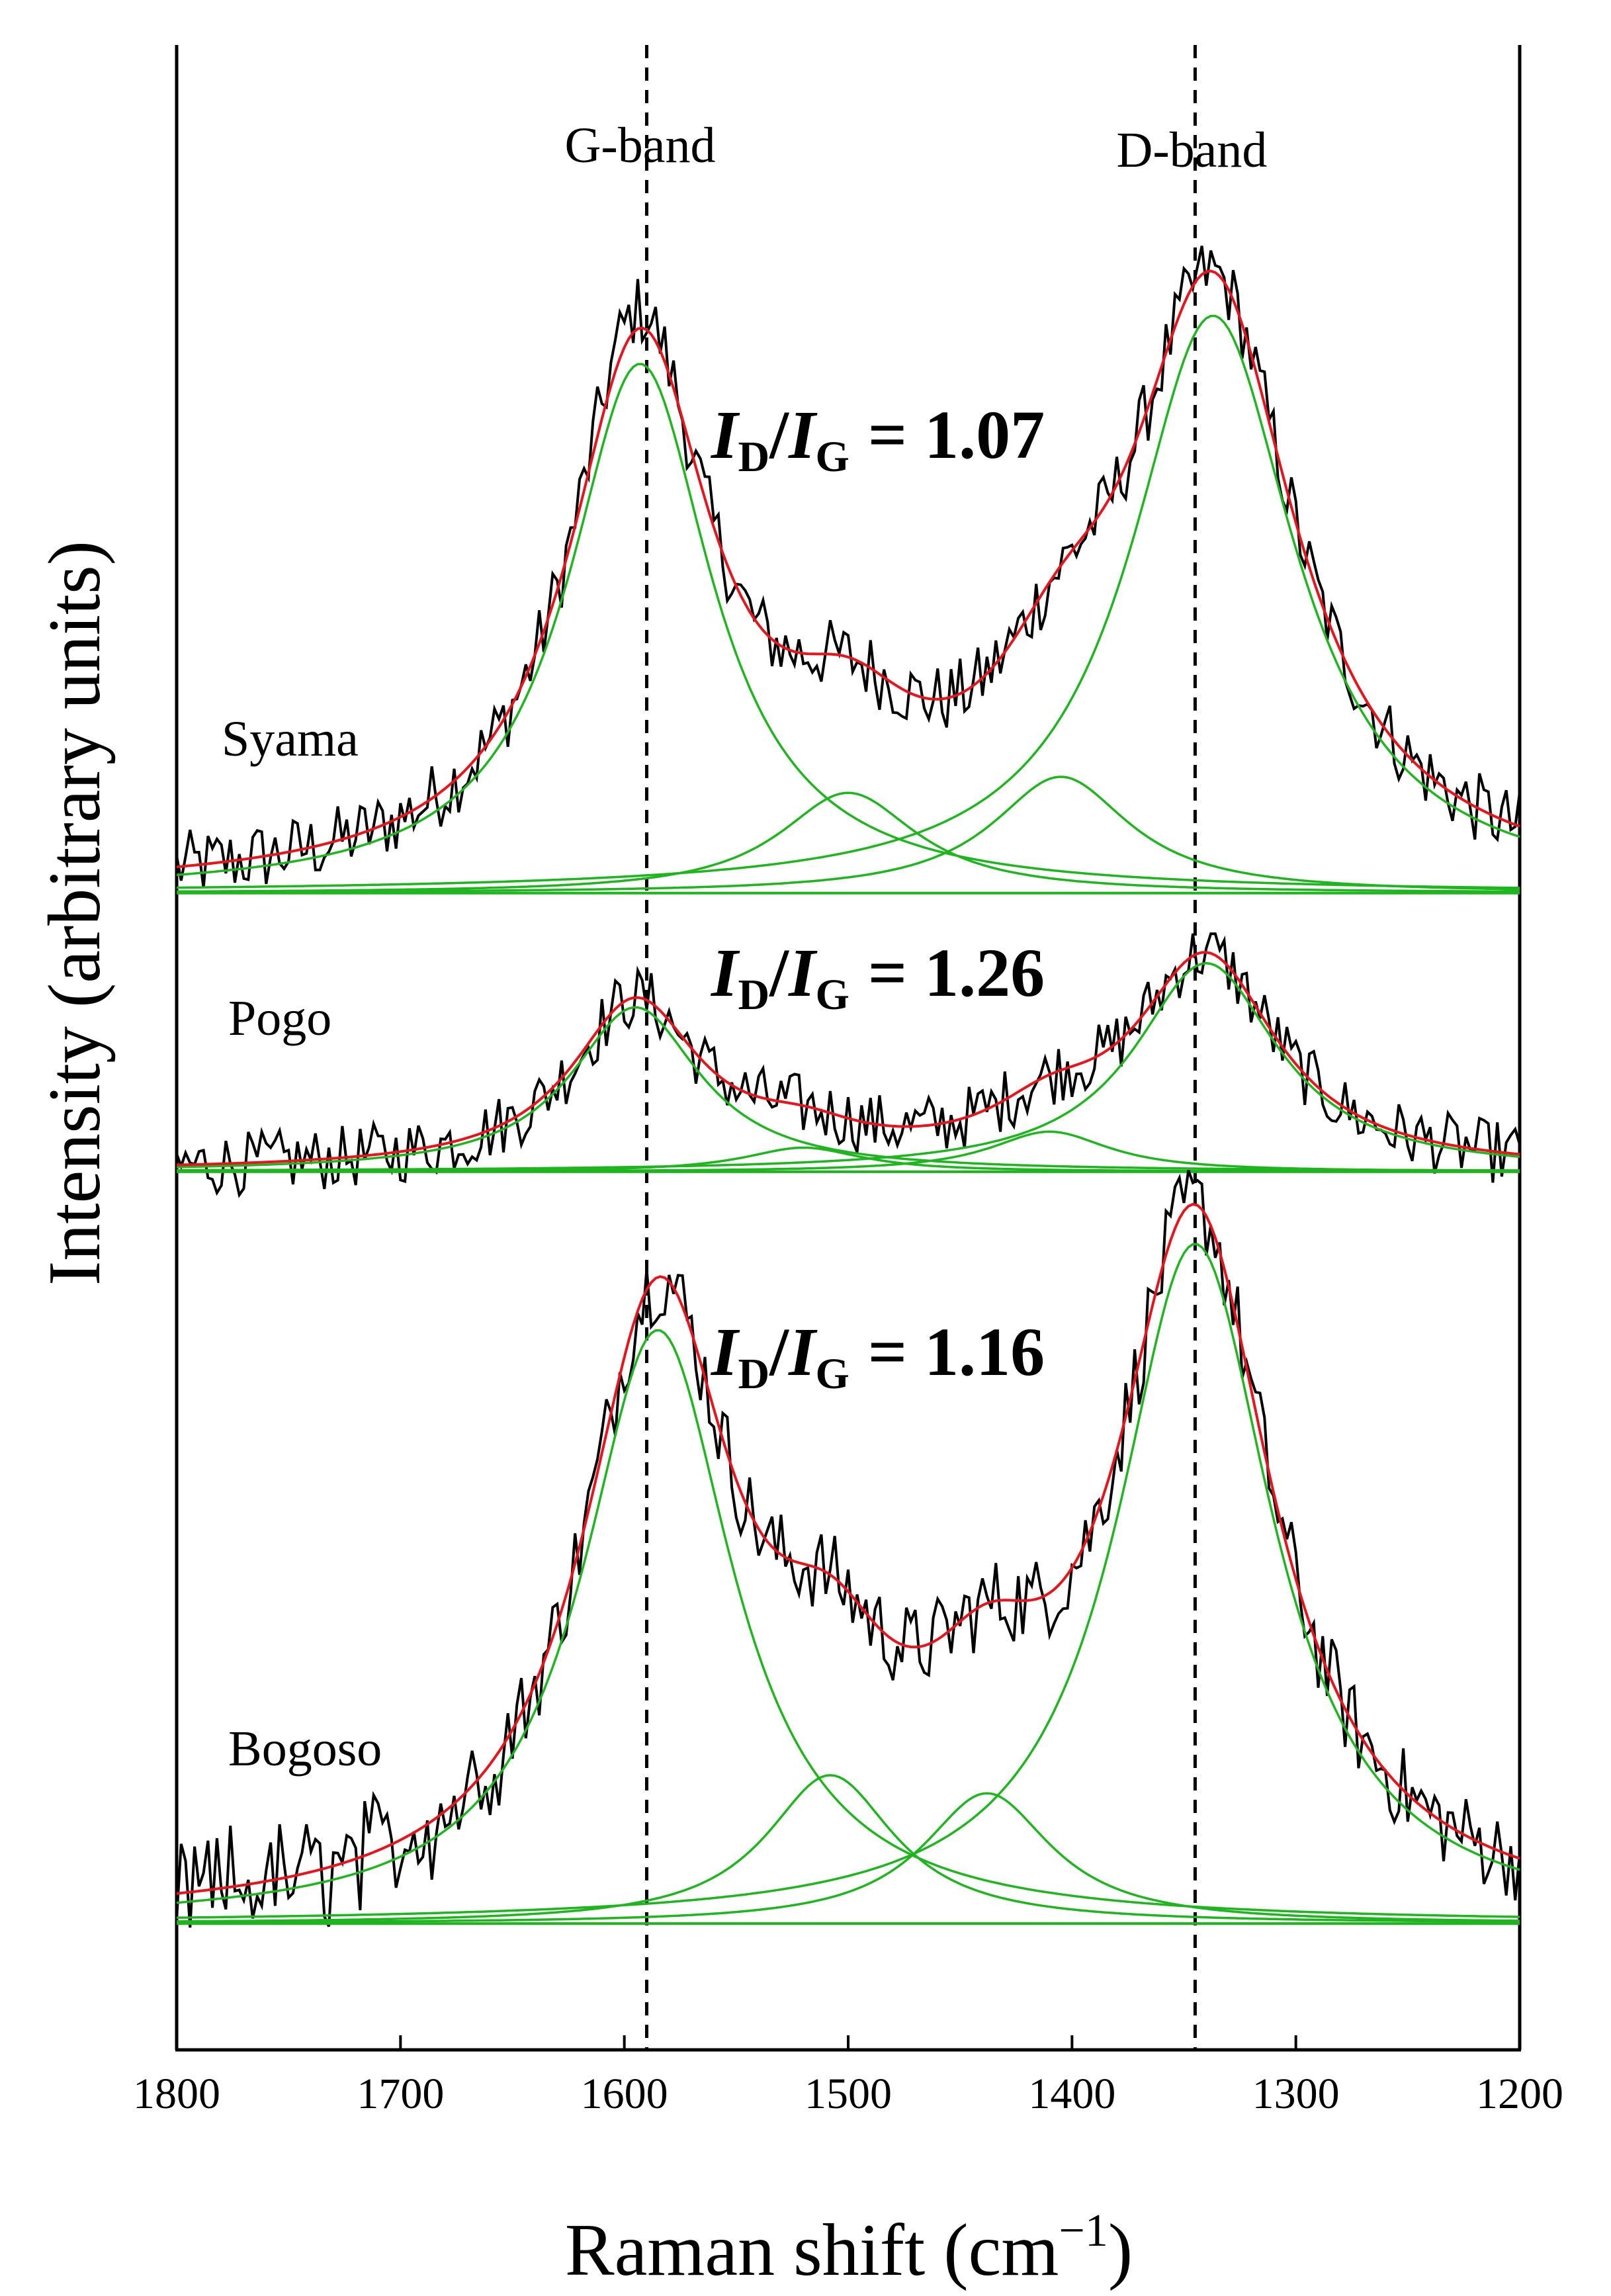  I want to click on d-band-label: D-band, so click(1191, 150).